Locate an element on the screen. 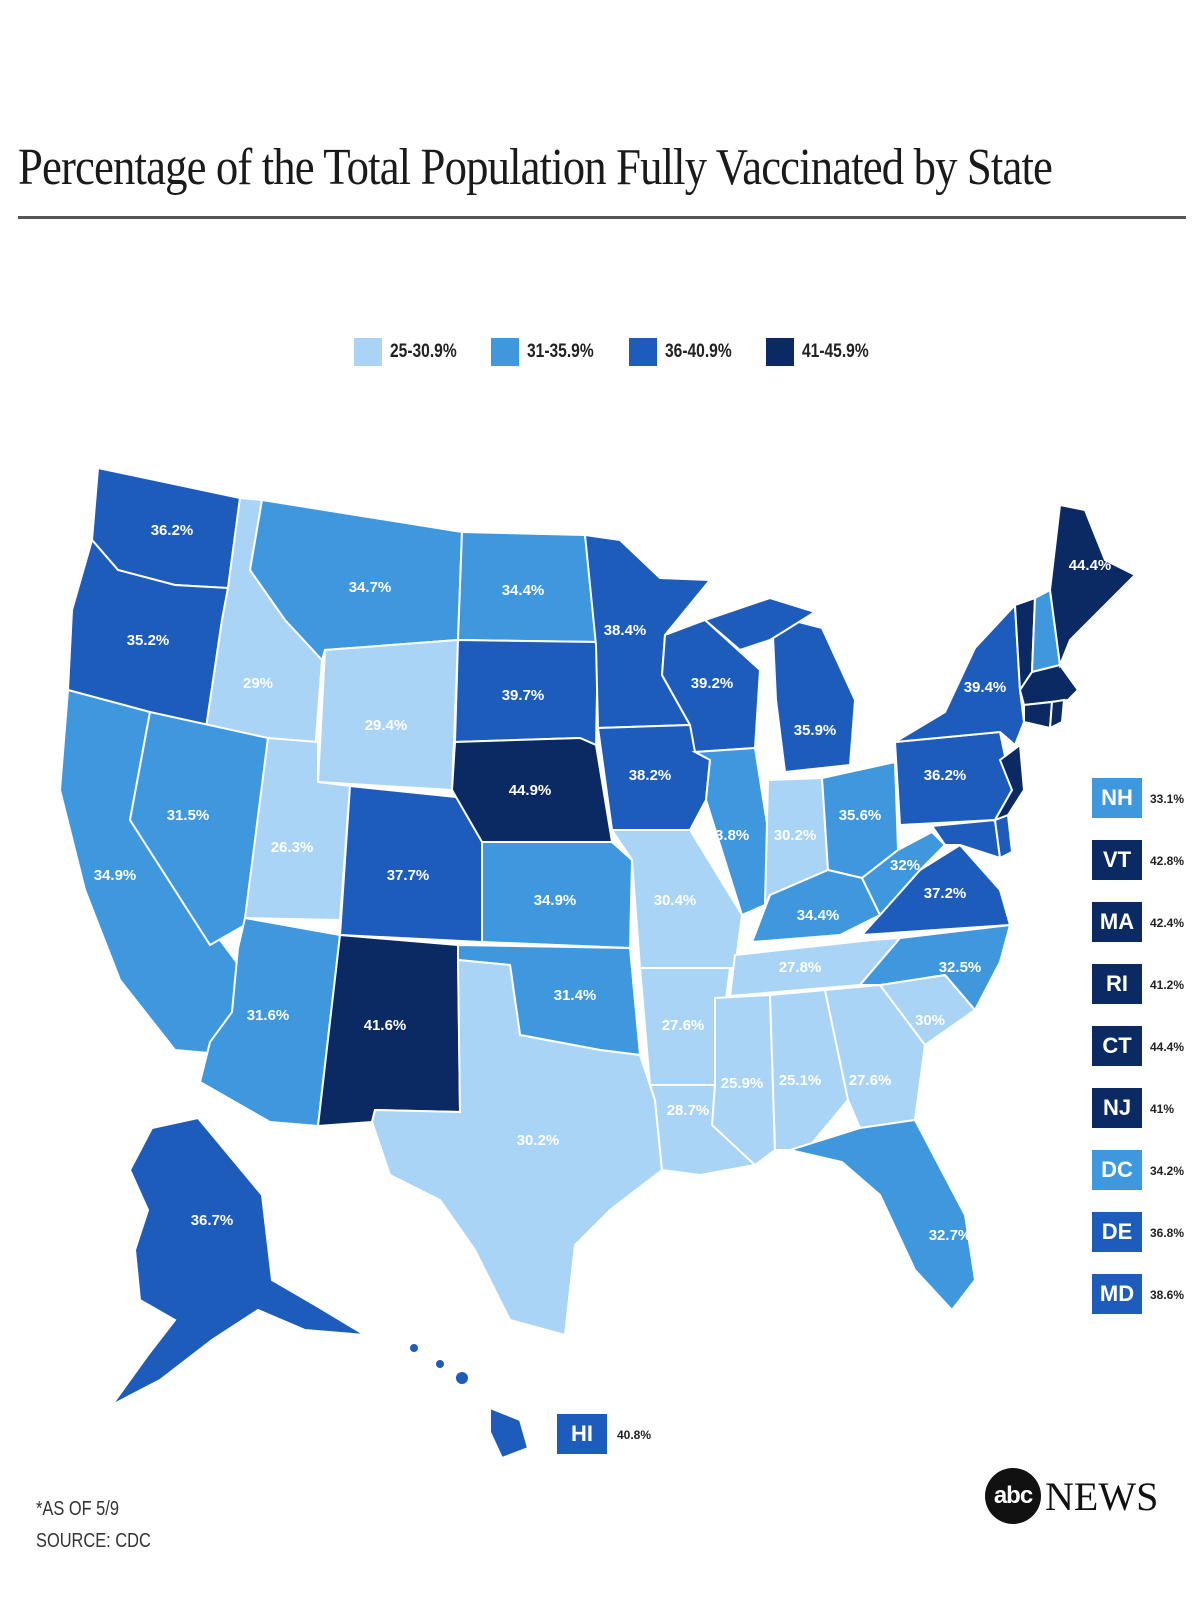 The image size is (1200, 1600). callout-value-ma: 42.4% is located at coordinates (1167, 923).